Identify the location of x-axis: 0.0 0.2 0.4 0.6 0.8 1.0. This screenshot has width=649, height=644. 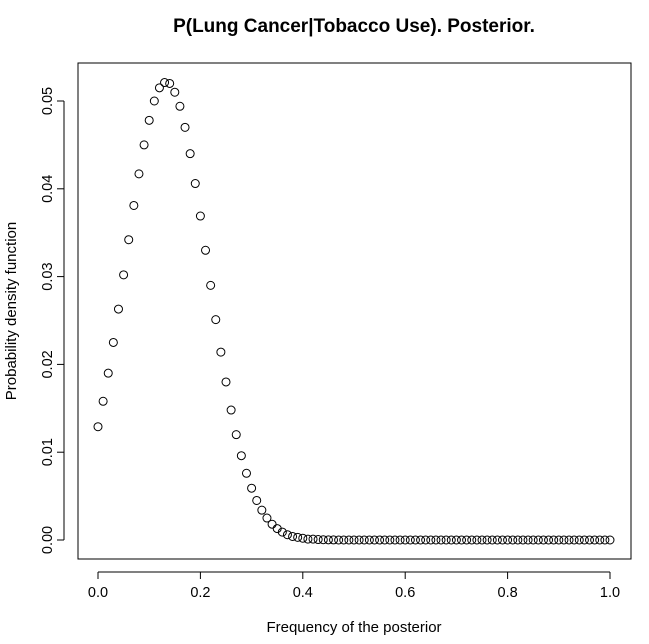
(354, 586).